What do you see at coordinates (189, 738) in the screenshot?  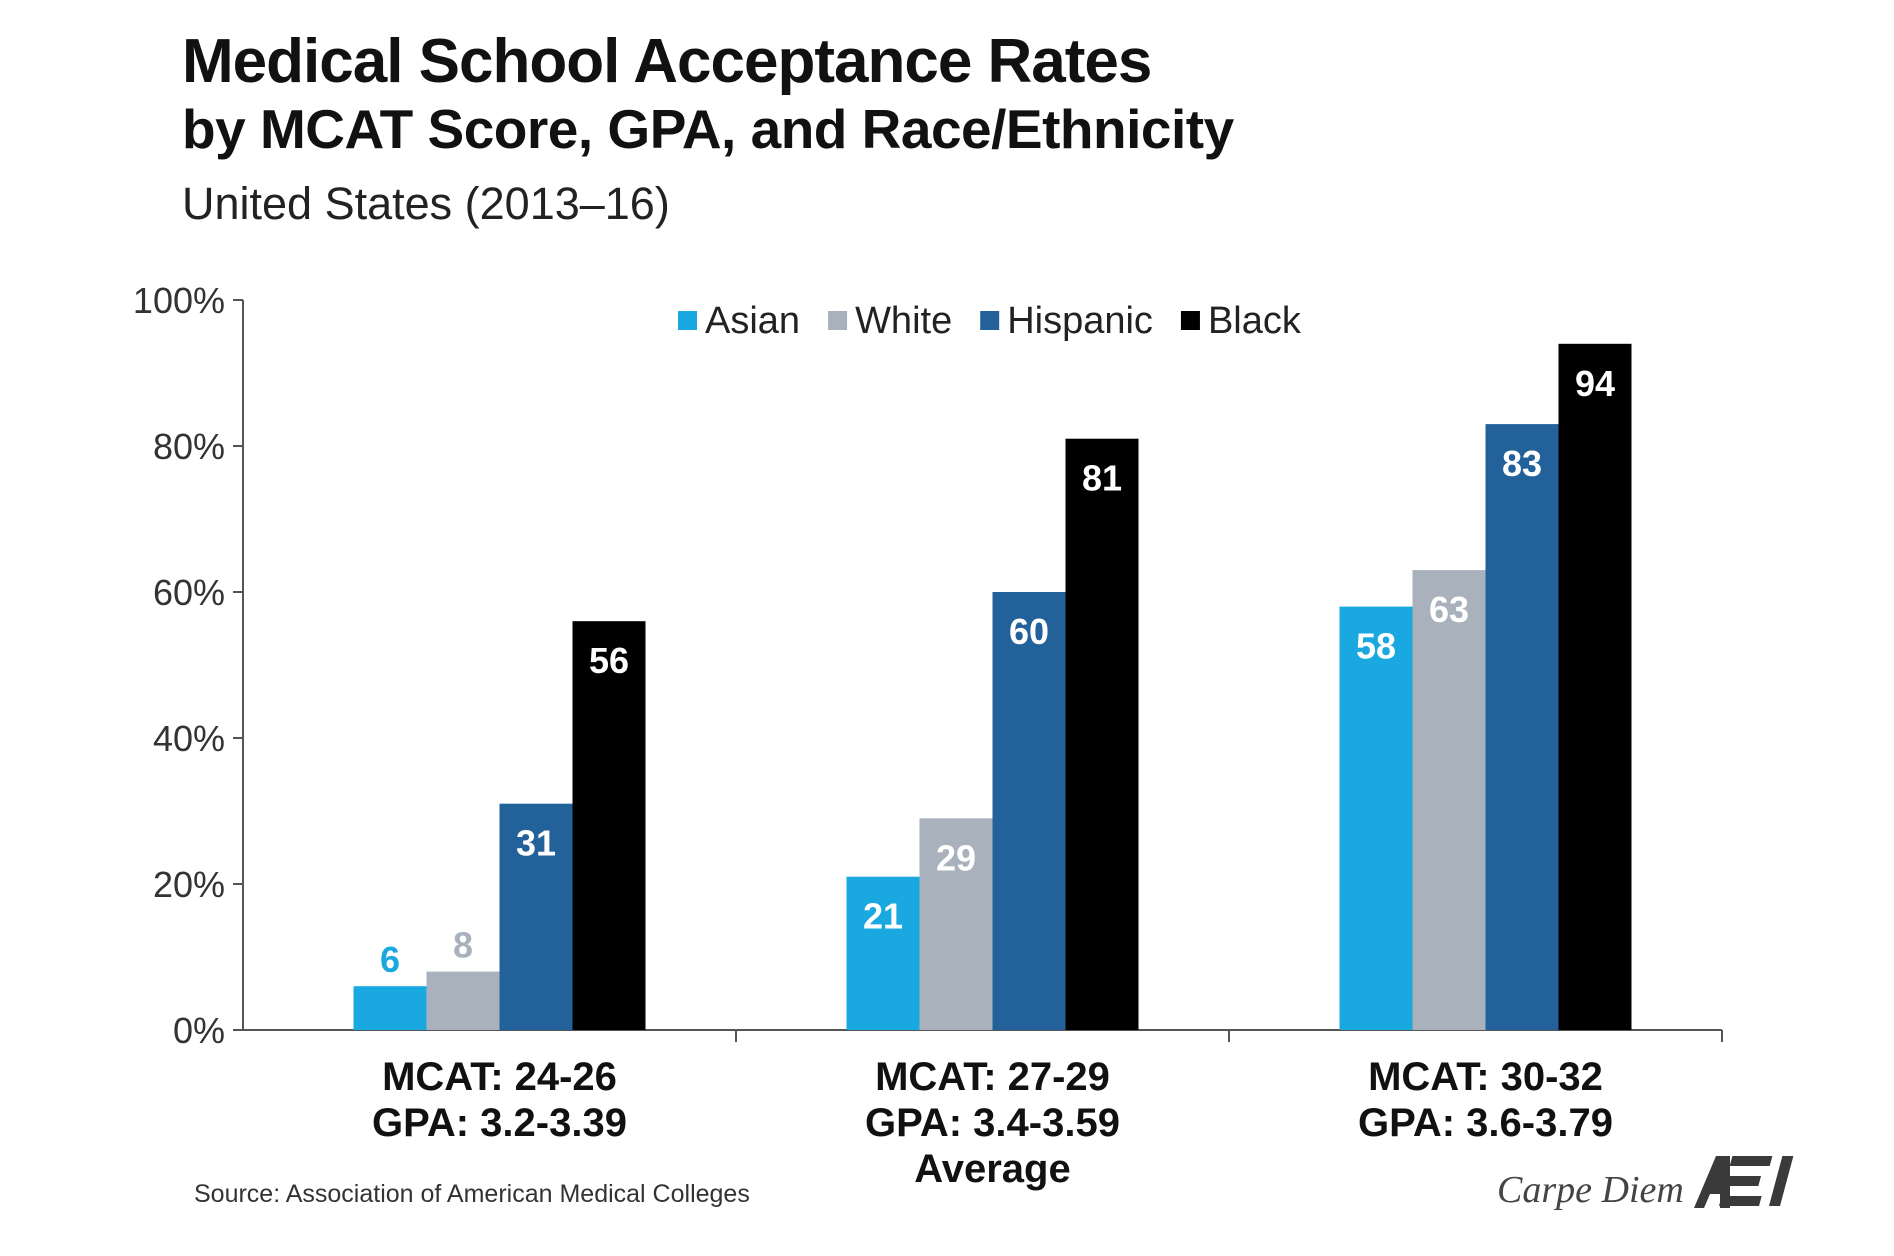 I see `y-tick-label: 40%` at bounding box center [189, 738].